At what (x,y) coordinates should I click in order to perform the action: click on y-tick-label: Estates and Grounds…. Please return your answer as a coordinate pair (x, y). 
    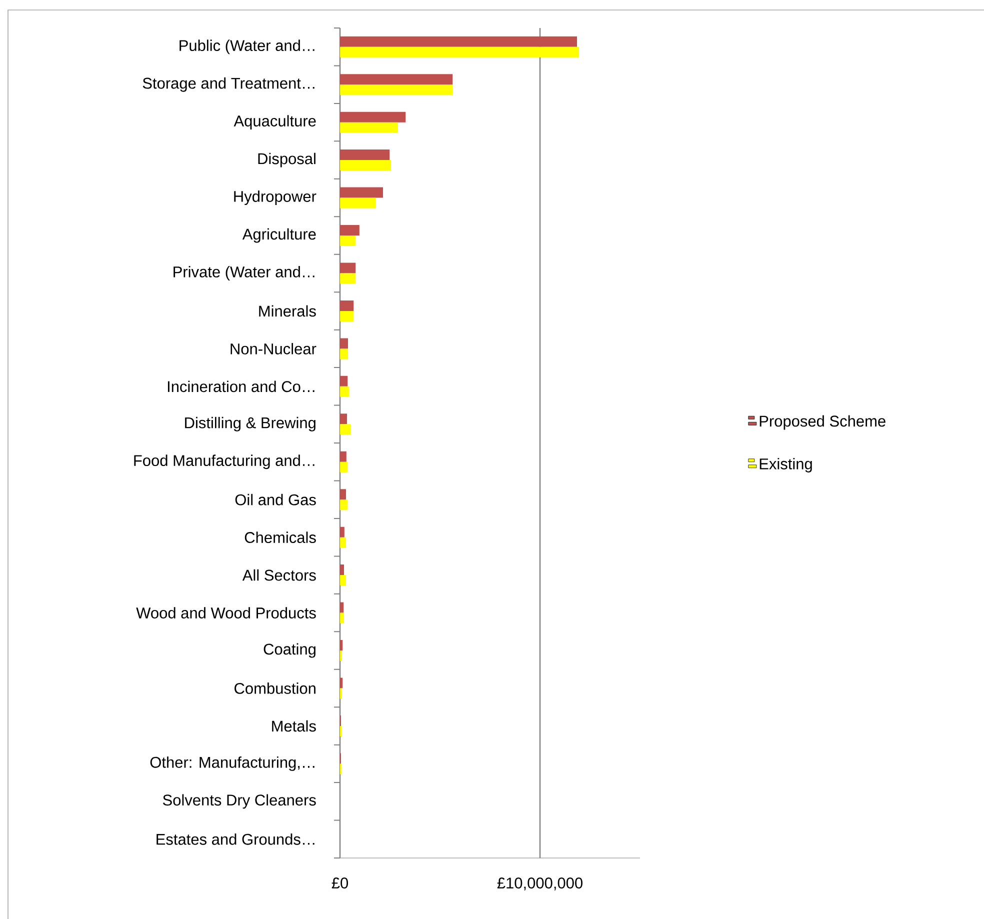
    Looking at the image, I should click on (235, 839).